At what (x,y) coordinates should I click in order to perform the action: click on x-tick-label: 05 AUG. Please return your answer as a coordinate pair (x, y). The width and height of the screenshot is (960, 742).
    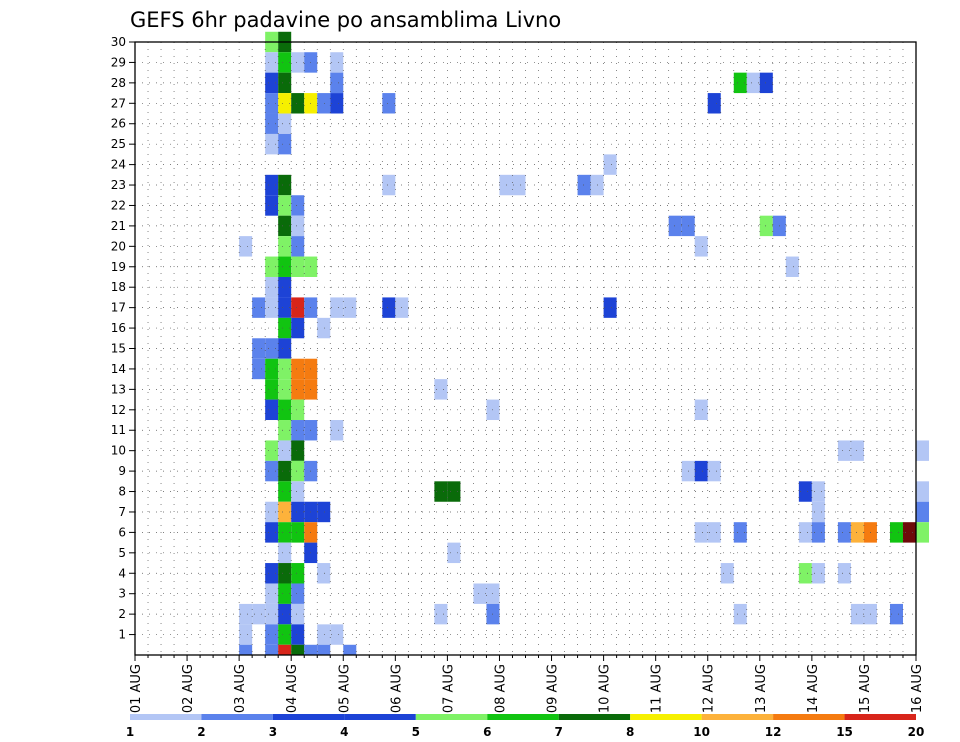
    Looking at the image, I should click on (344, 688).